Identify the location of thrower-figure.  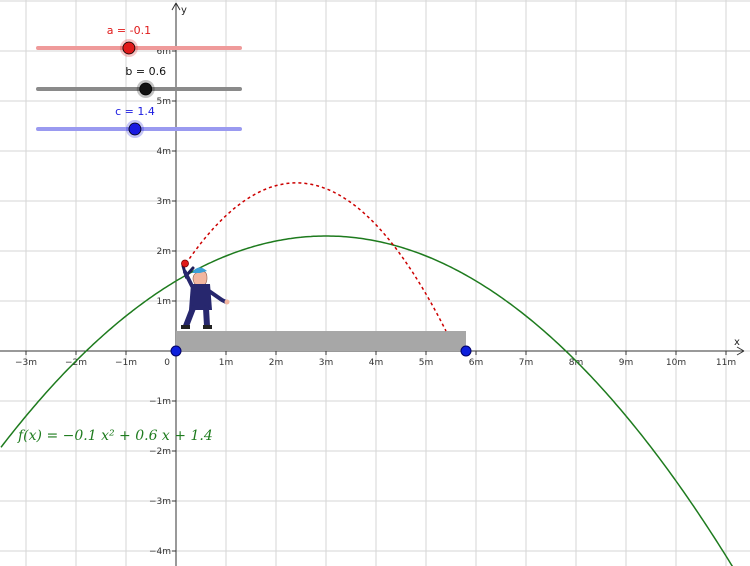
(205, 296).